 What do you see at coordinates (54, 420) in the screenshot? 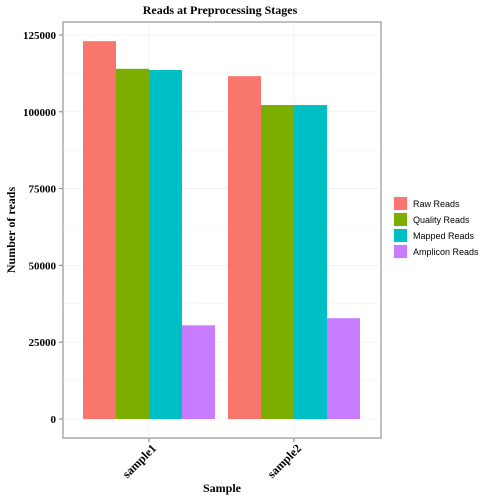
I see `y-tick-label: 0` at bounding box center [54, 420].